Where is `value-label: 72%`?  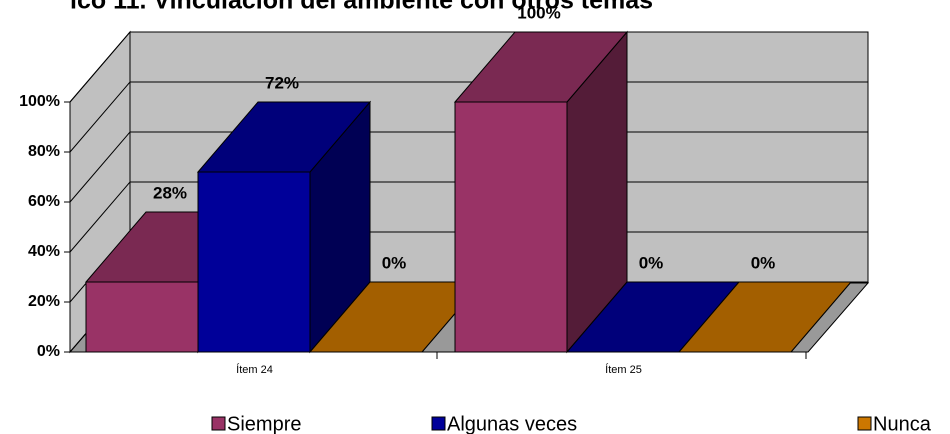 value-label: 72% is located at coordinates (282, 82).